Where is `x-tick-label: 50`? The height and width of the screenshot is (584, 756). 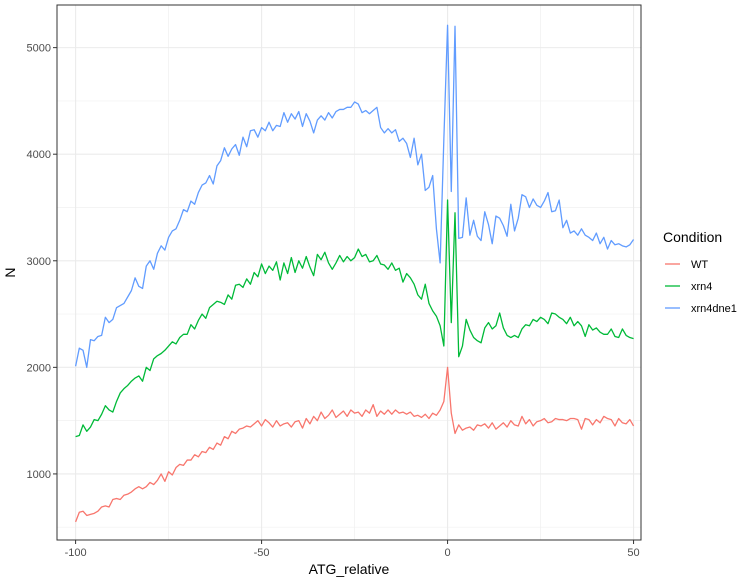
x-tick-label: 50 is located at coordinates (633, 553).